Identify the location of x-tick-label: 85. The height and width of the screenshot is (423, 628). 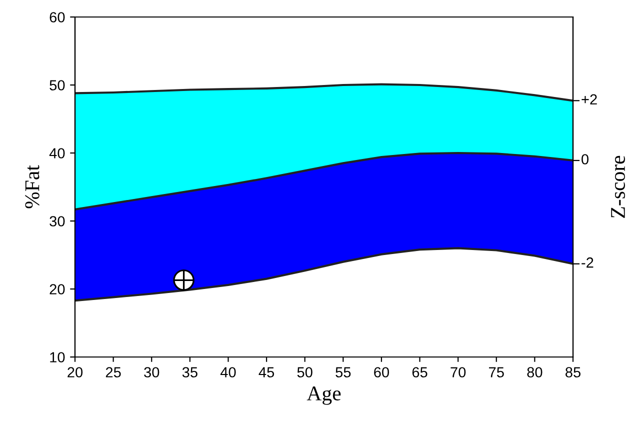
(573, 372).